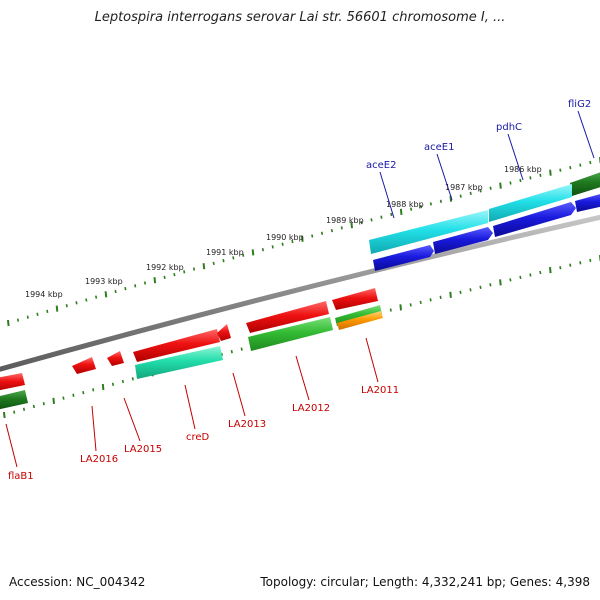 This screenshot has height=600, width=600. What do you see at coordinates (44, 294) in the screenshot?
I see `kbp-label: 1994 kbp` at bounding box center [44, 294].